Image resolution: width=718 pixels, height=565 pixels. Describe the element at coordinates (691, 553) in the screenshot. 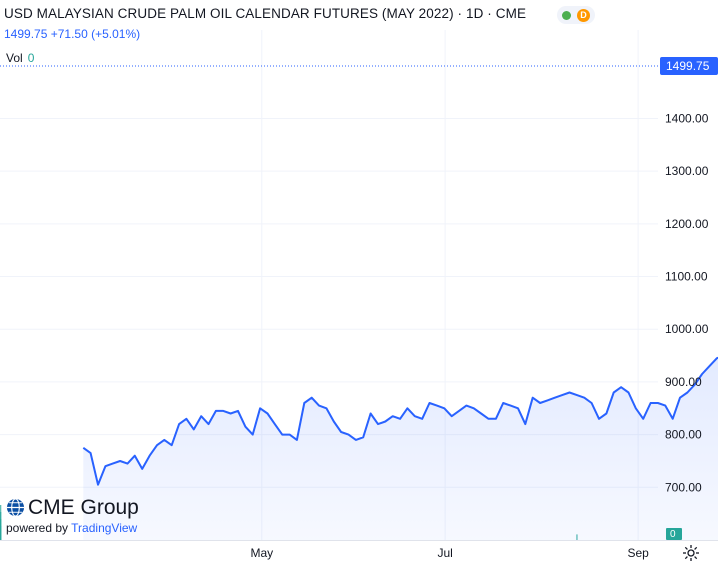

I see `settings-icon` at that location.